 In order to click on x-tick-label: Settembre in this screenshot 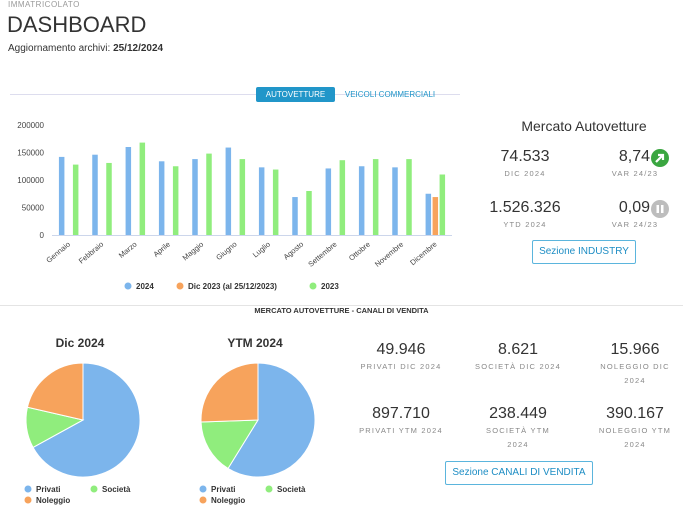, I will do `click(322, 254)`.